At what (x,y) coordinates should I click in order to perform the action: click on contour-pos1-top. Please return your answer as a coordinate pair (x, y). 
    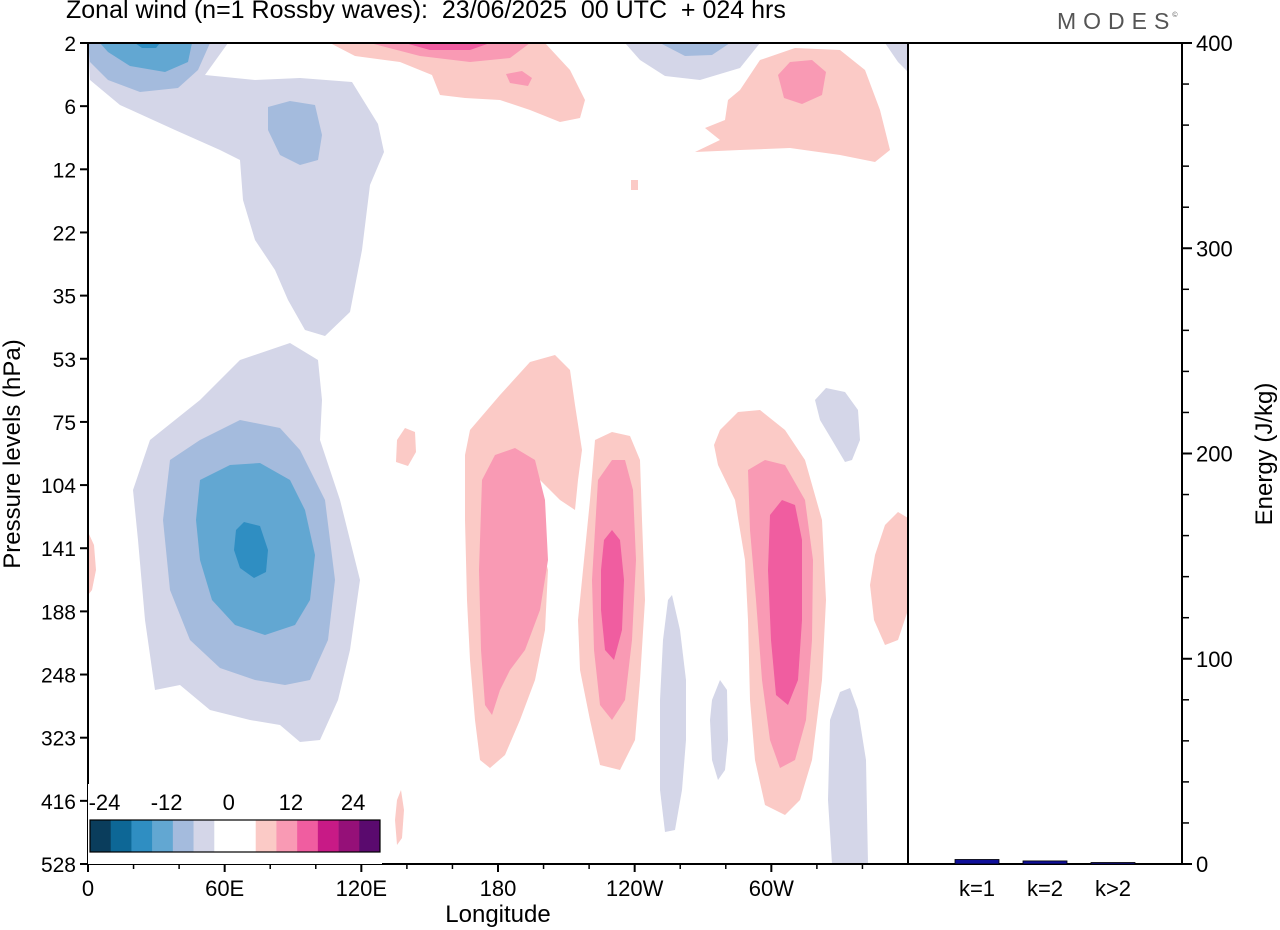
    Looking at the image, I should click on (457, 82).